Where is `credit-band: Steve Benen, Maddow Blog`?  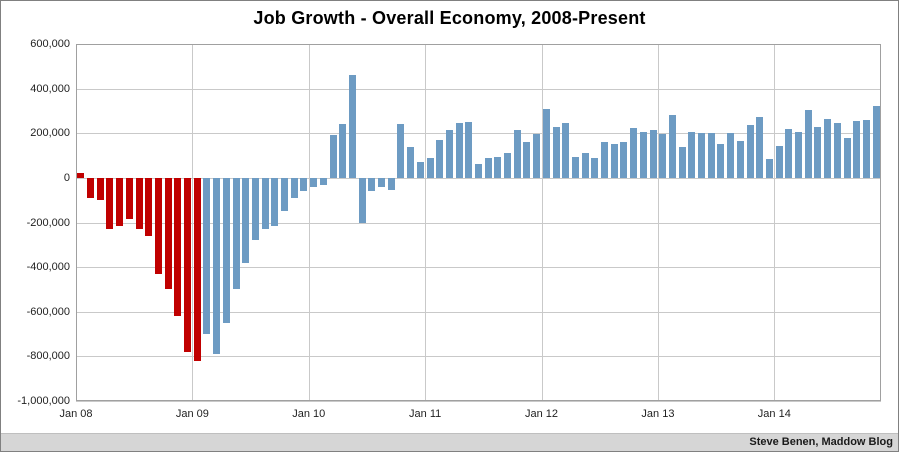
credit-band: Steve Benen, Maddow Blog is located at coordinates (449, 442).